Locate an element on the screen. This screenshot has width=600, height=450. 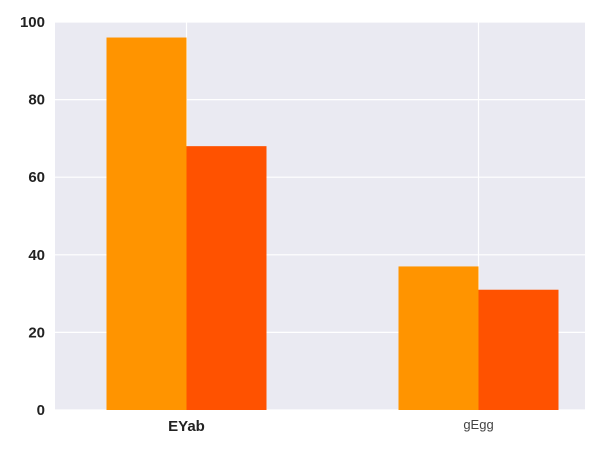
y-tick-label: 100 is located at coordinates (32, 22).